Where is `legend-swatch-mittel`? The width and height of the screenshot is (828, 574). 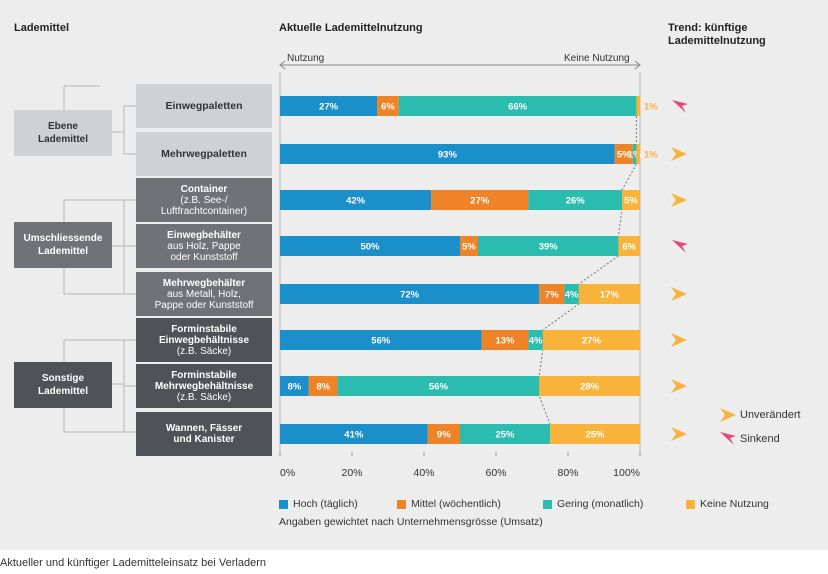
legend-swatch-mittel is located at coordinates (401, 504).